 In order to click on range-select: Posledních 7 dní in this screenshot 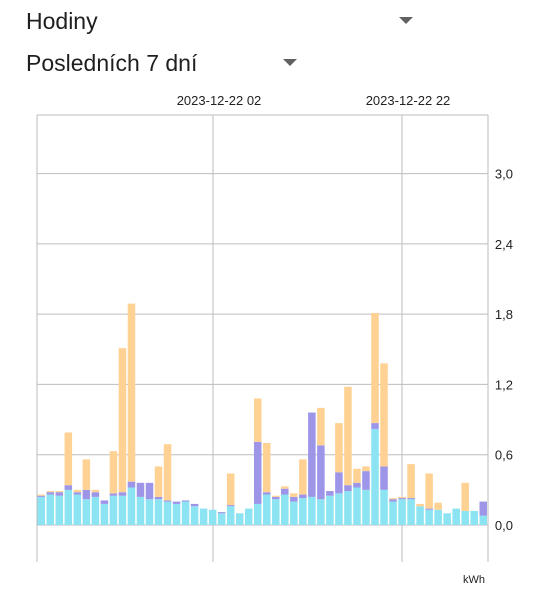, I will do `click(161, 63)`.